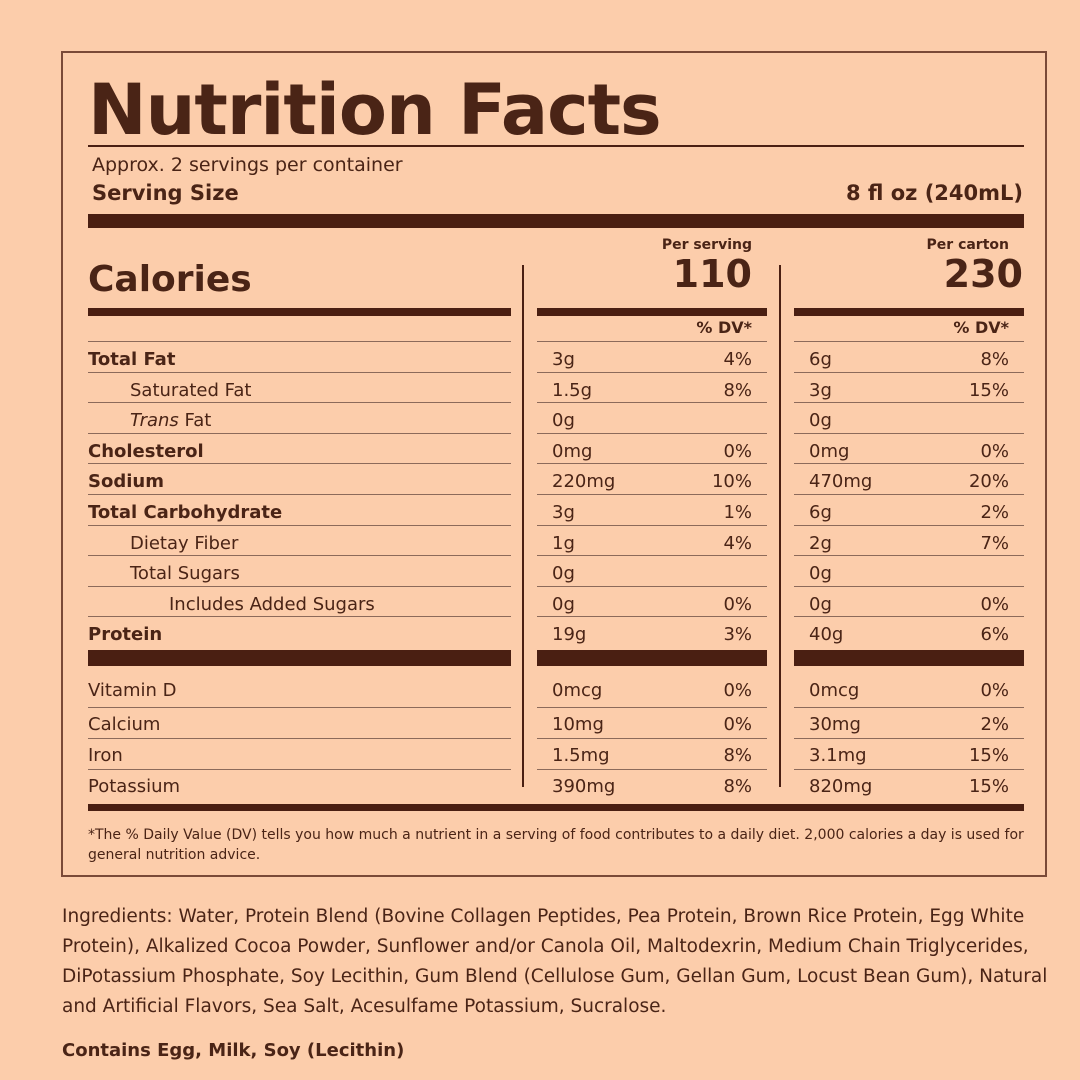 The image size is (1080, 1080). I want to click on nutrient-row: Sodium 220mg 10% 470mg 20%, so click(540, 480).